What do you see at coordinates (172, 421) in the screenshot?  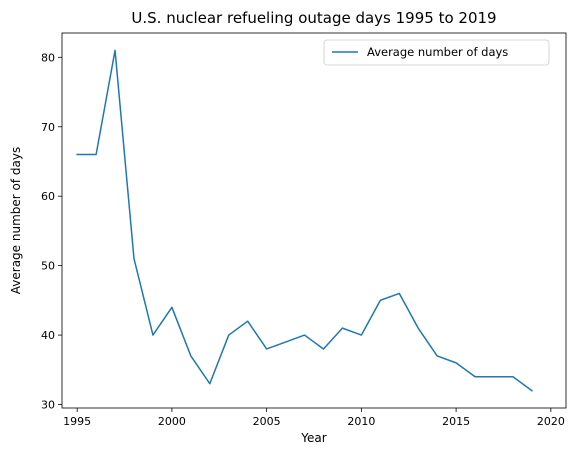 I see `x-tick-label: 2000` at bounding box center [172, 421].